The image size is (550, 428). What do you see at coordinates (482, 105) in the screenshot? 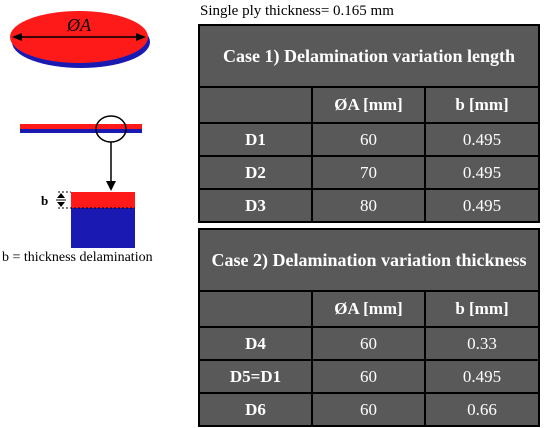
I see `case1-header-b: b [mm]` at bounding box center [482, 105].